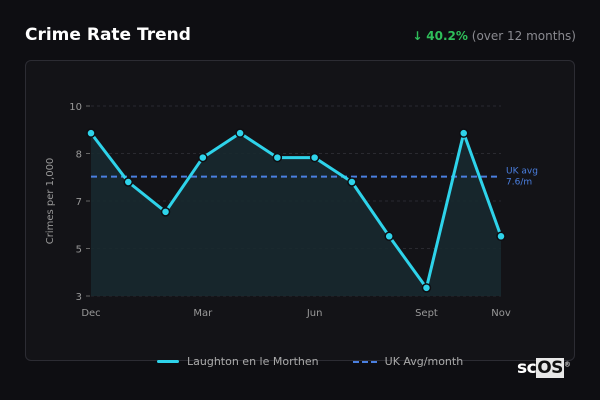  What do you see at coordinates (417, 36) in the screenshot?
I see `down-arrow-icon: ↓` at bounding box center [417, 36].